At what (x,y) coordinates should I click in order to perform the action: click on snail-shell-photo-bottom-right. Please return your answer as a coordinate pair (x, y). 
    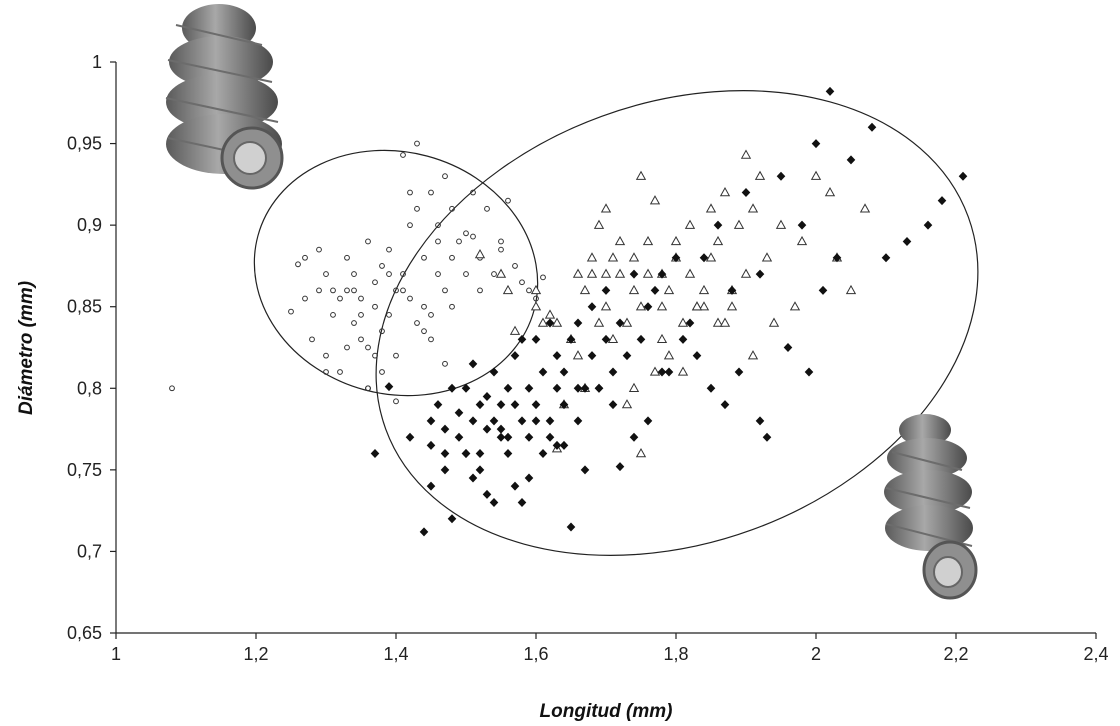
    Looking at the image, I should click on (931, 507).